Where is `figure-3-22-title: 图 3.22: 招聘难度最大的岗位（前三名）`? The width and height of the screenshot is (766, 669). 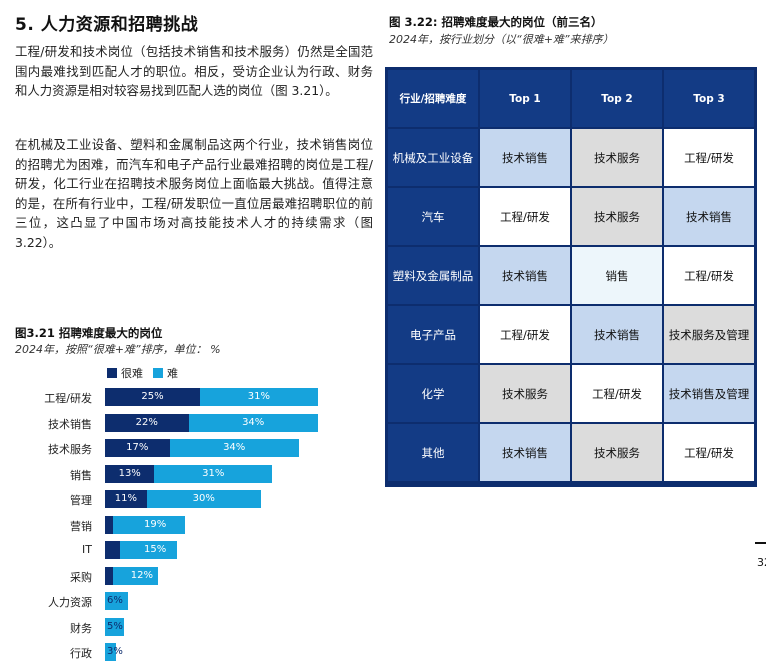 figure-3-22-title: 图 3.22: 招聘难度最大的岗位（前三名） is located at coordinates (496, 22).